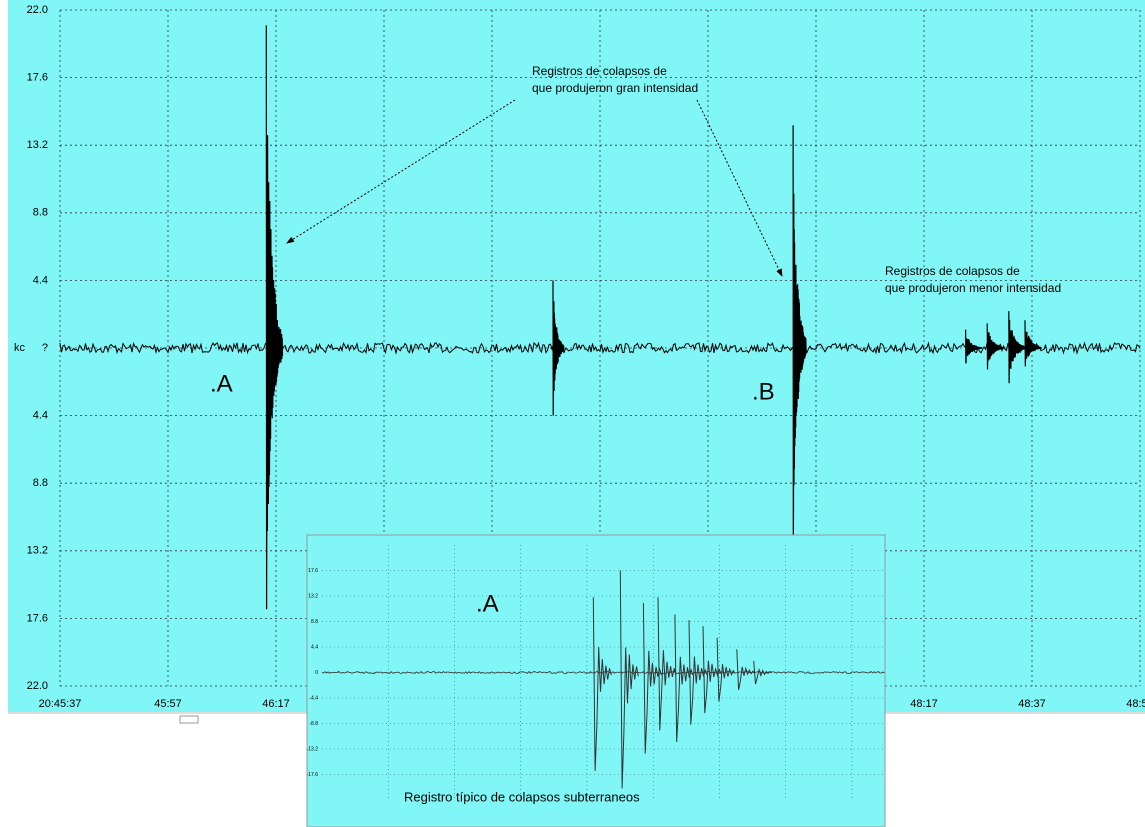  What do you see at coordinates (189, 719) in the screenshot?
I see `scrollbar-thumb` at bounding box center [189, 719].